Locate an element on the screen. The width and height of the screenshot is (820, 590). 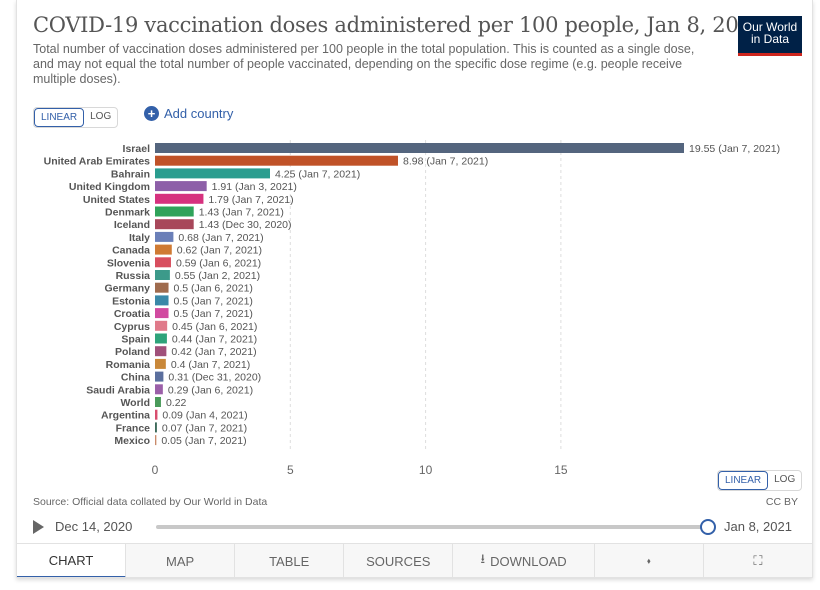
tab-download: ⭳ DOWNLOAD is located at coordinates (524, 560).